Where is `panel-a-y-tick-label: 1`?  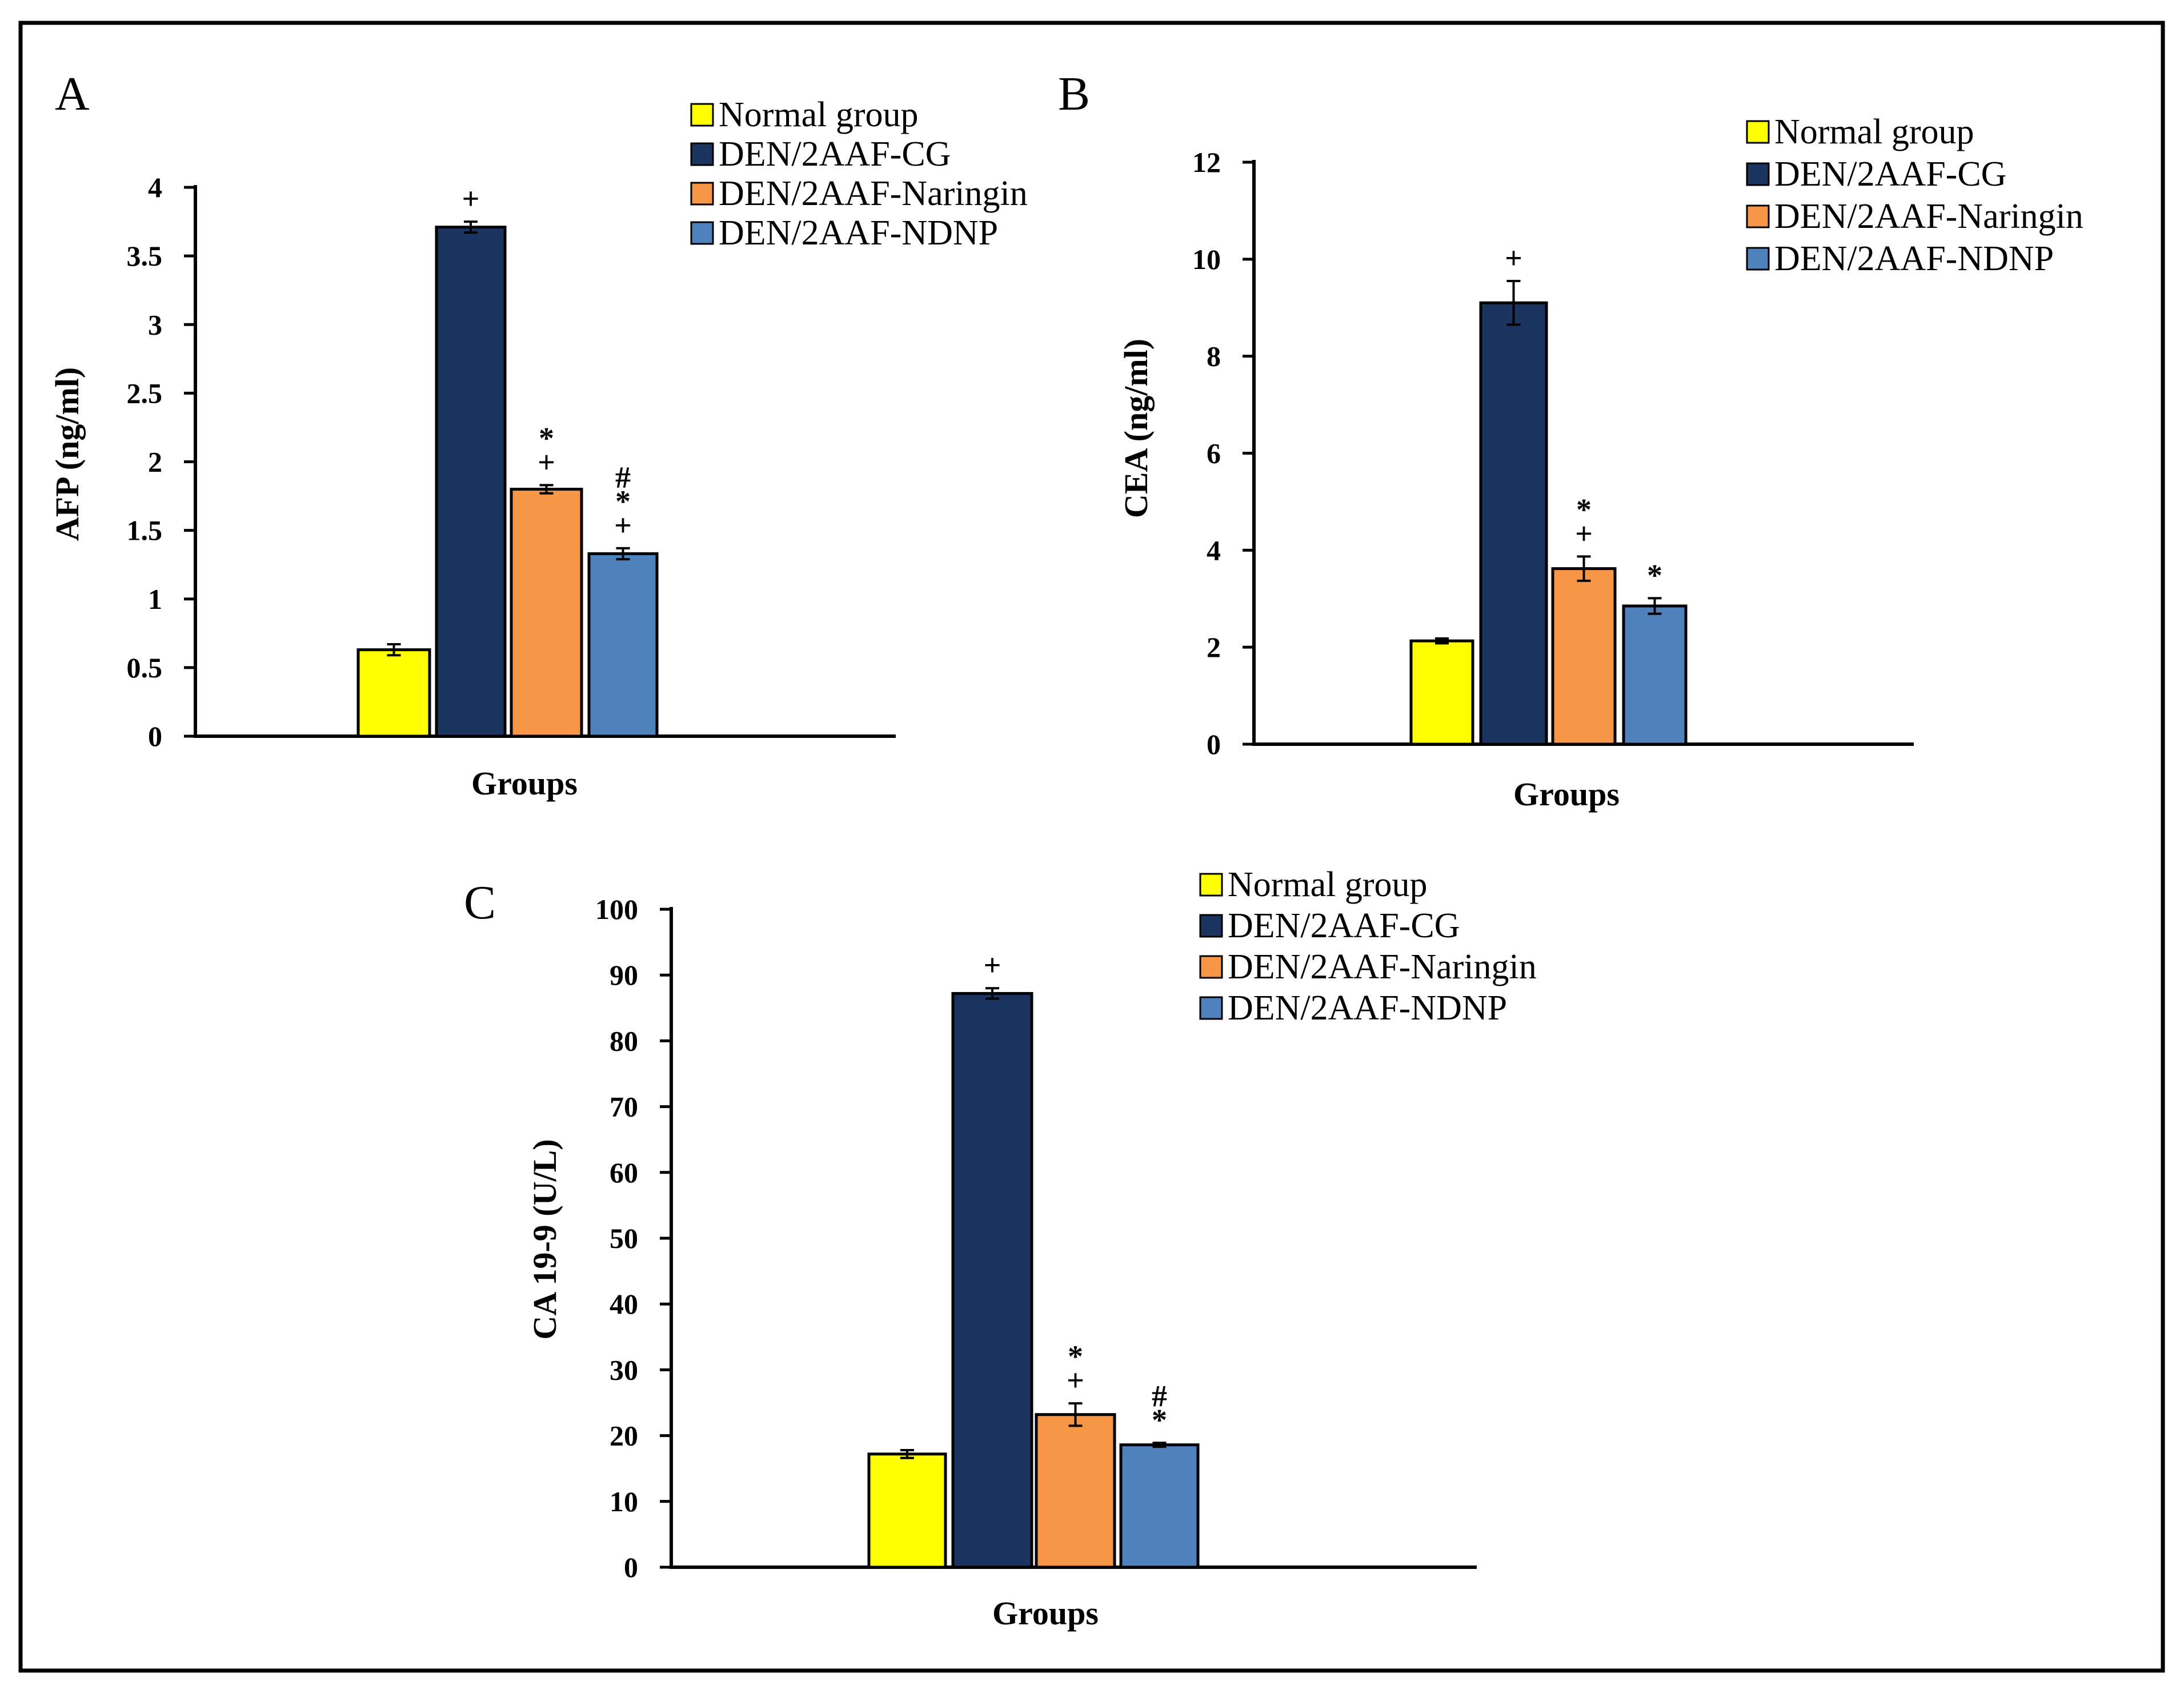
panel-a-y-tick-label: 1 is located at coordinates (155, 599).